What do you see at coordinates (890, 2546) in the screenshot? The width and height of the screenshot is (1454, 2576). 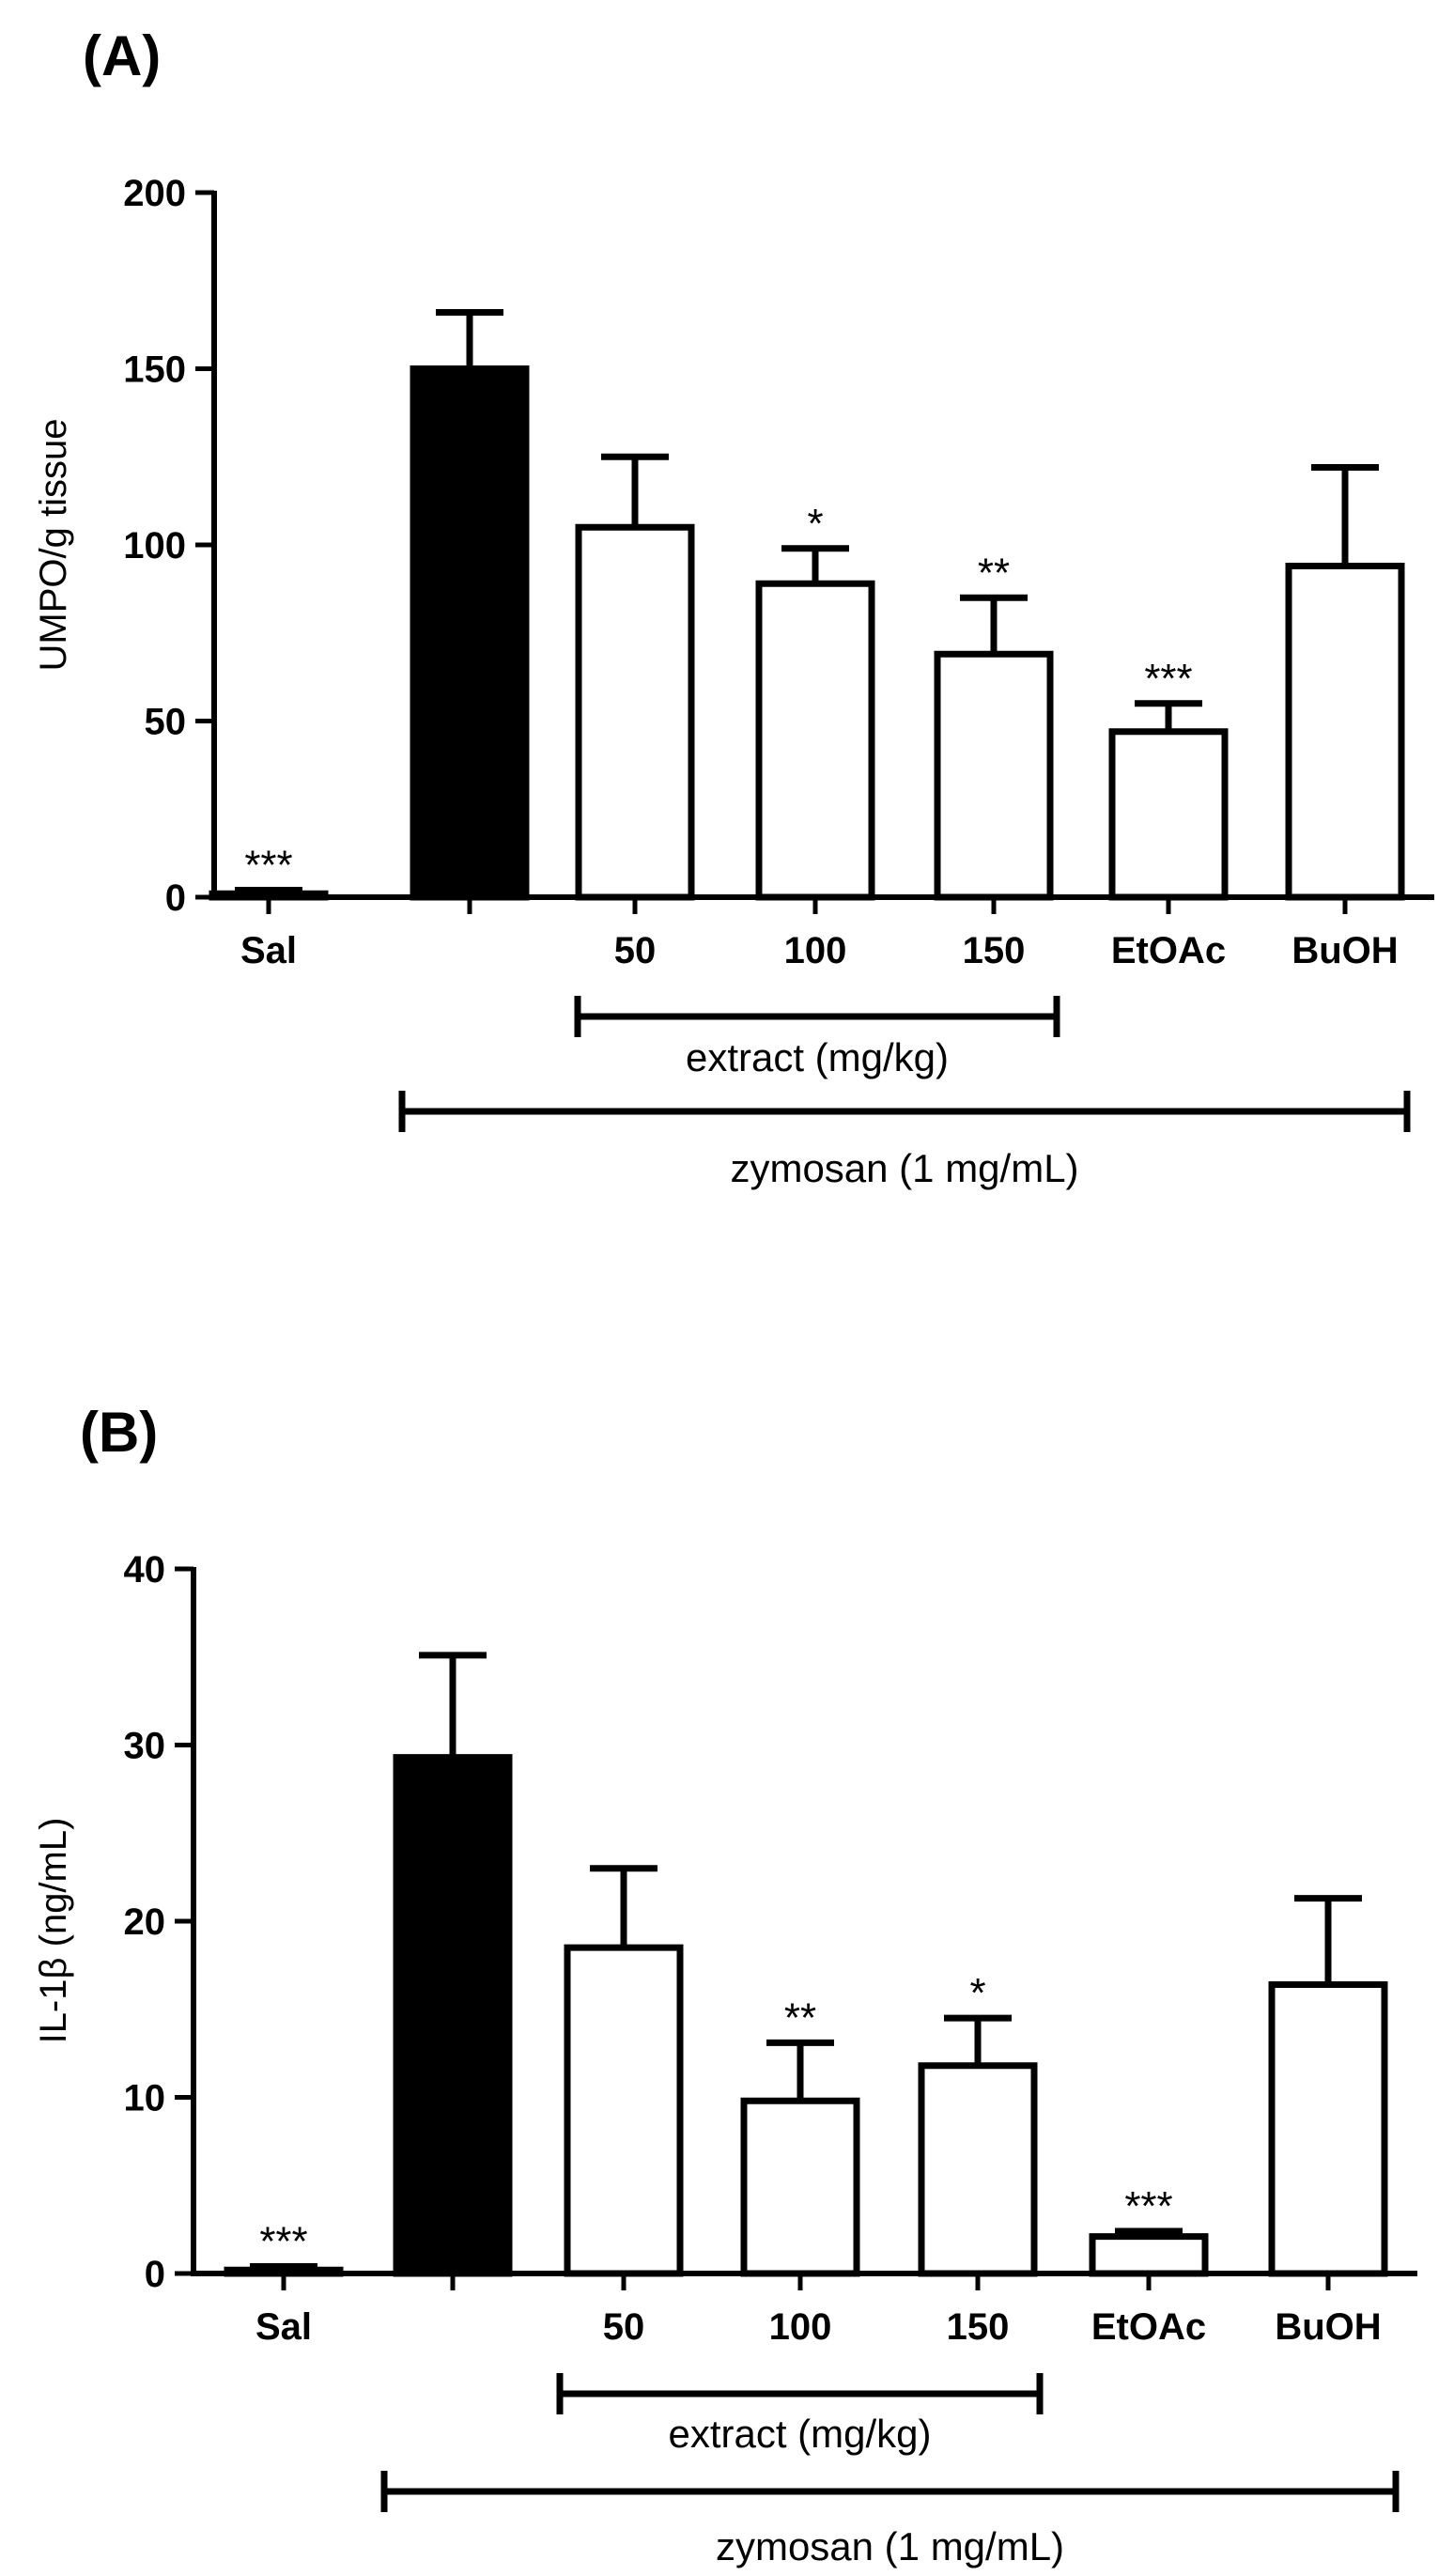 I see `panel-b-group-label: zymosan (1 mg/mL)` at bounding box center [890, 2546].